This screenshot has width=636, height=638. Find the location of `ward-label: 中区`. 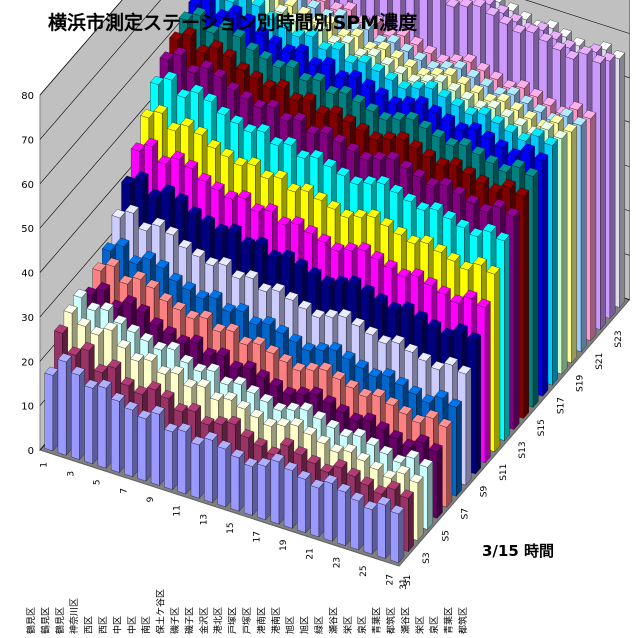

ward-label: 中区 is located at coordinates (117, 625).